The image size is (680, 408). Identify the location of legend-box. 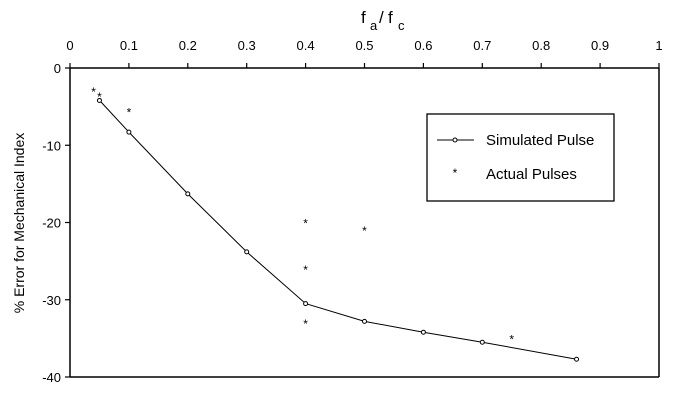
(520, 157).